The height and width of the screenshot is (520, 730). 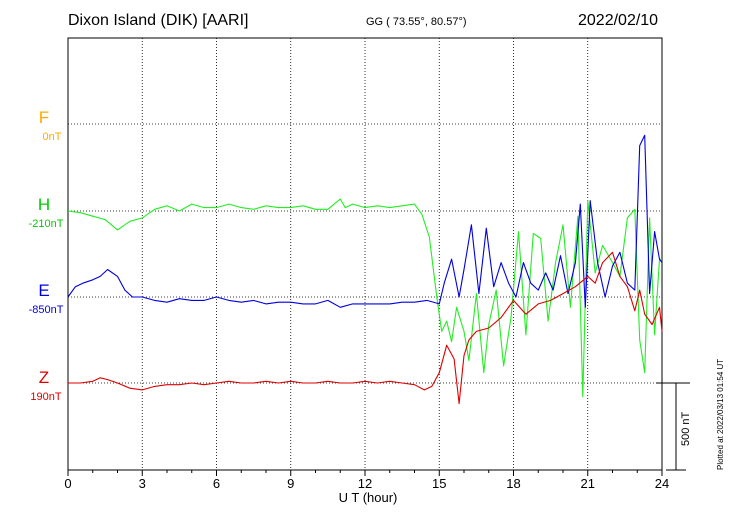 What do you see at coordinates (513, 483) in the screenshot?
I see `x-tick-label: 18` at bounding box center [513, 483].